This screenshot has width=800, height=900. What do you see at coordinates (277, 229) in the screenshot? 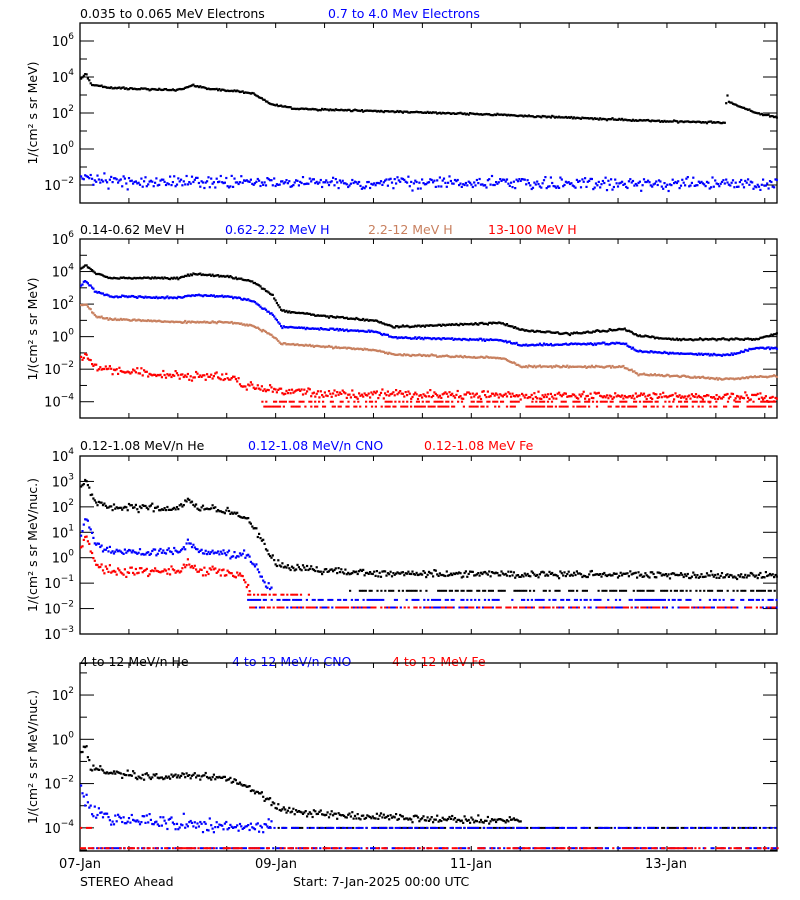
I see `legend-h-2: 0.62-2.22 MeV H` at bounding box center [277, 229].